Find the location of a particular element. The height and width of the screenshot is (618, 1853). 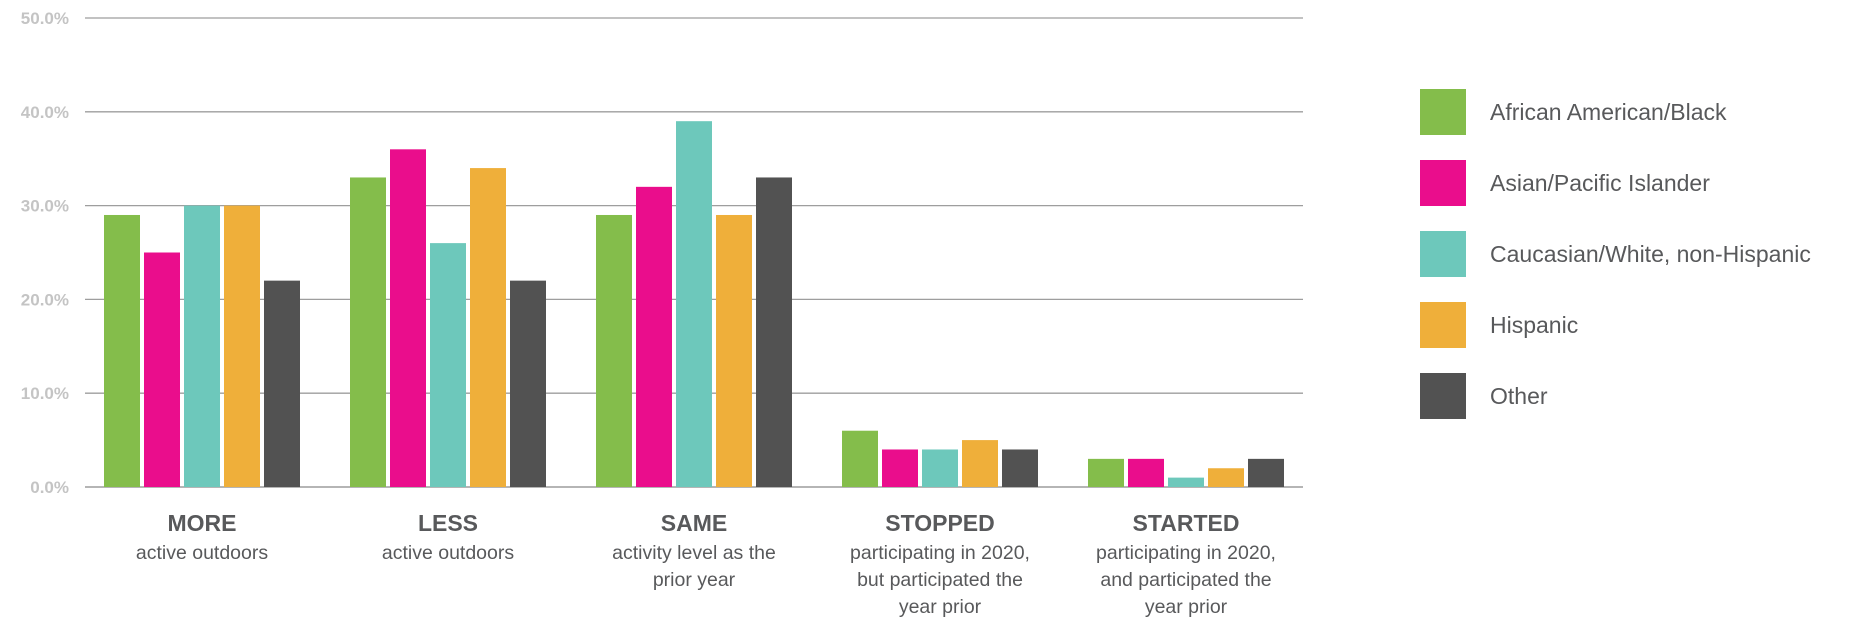

legend-item: Hispanic is located at coordinates (1615, 325).